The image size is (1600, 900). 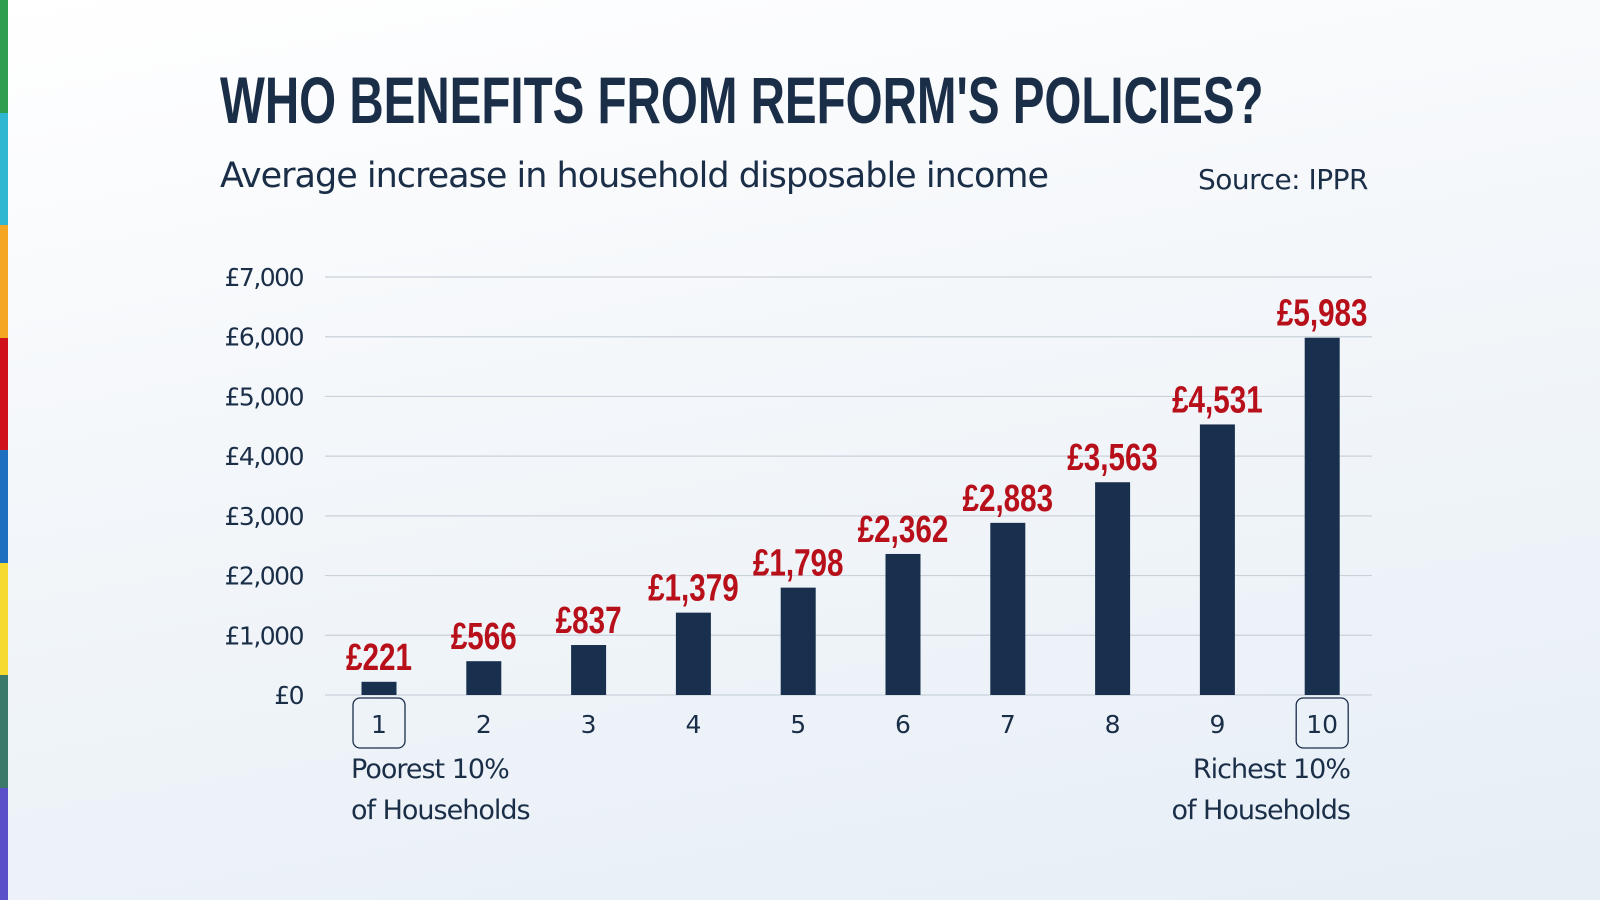 I want to click on y-tick-label: £6,000, so click(x=264, y=337).